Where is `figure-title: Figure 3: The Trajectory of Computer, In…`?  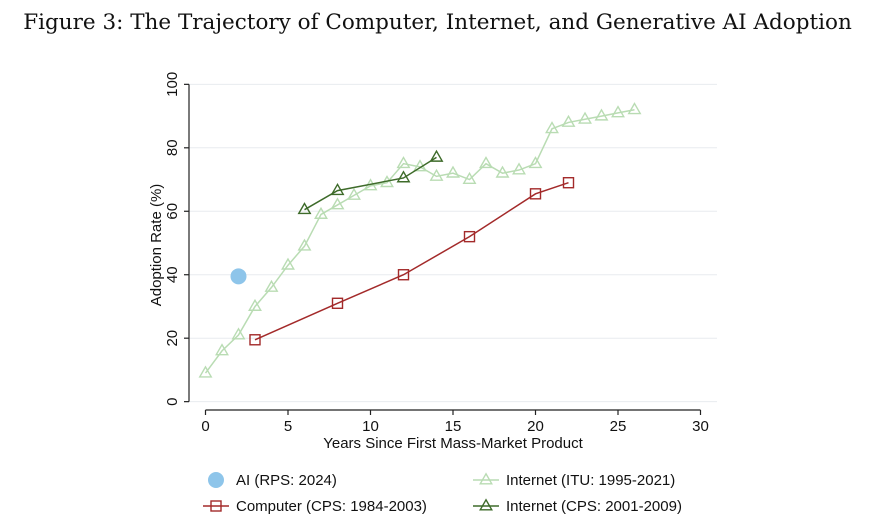 figure-title: Figure 3: The Trajectory of Computer, In… is located at coordinates (437, 22).